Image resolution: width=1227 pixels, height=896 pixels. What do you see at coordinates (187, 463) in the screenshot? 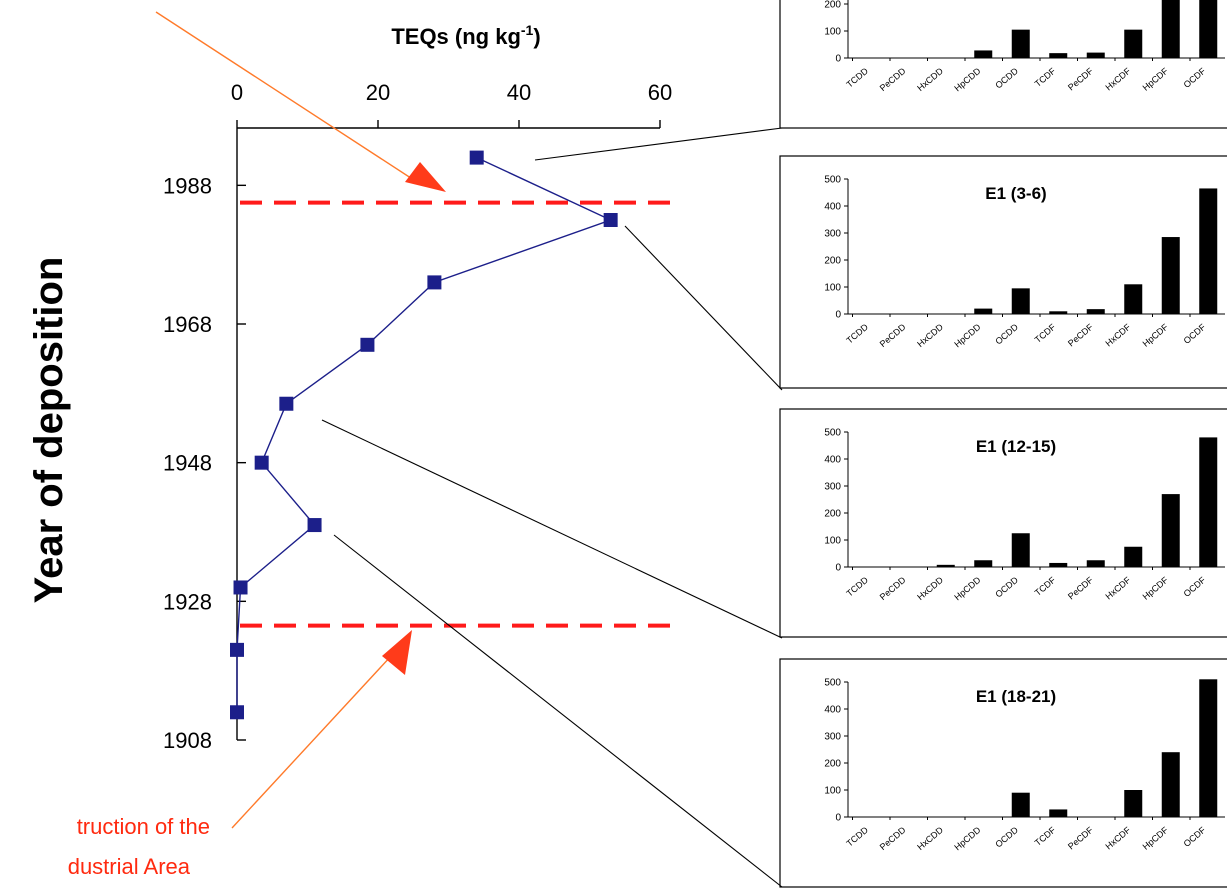
I see `y-tick-label: 1948` at bounding box center [187, 463].